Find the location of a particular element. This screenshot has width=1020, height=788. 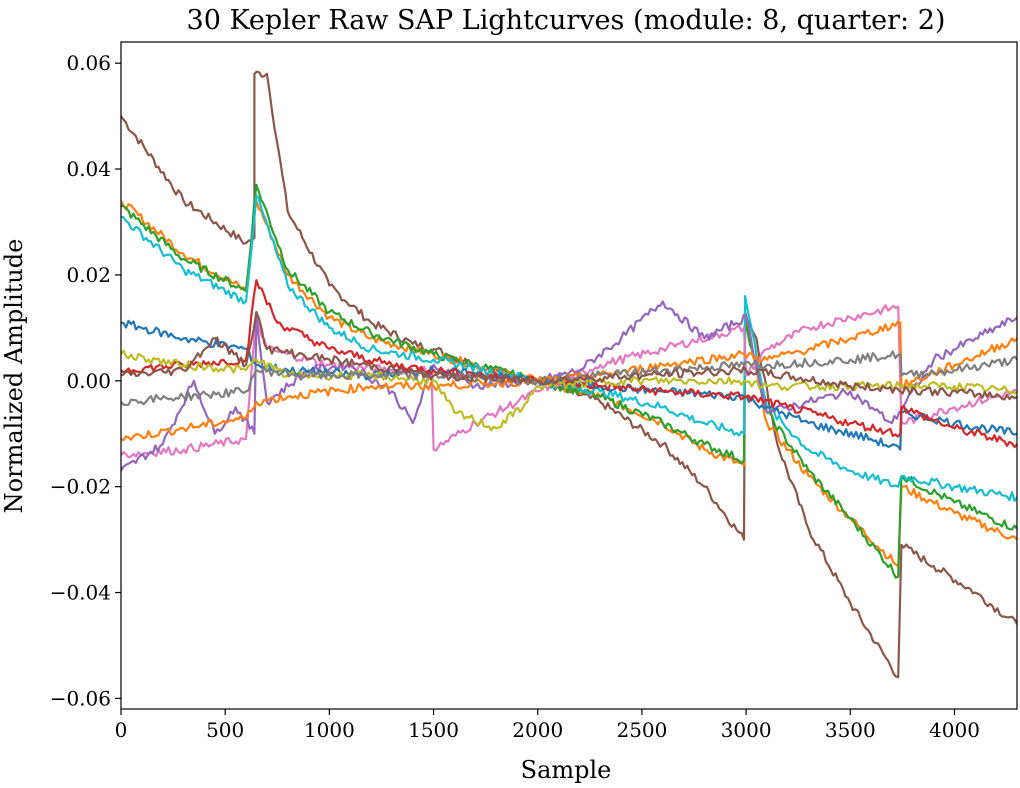

x-tick-label: 2000 is located at coordinates (537, 730).